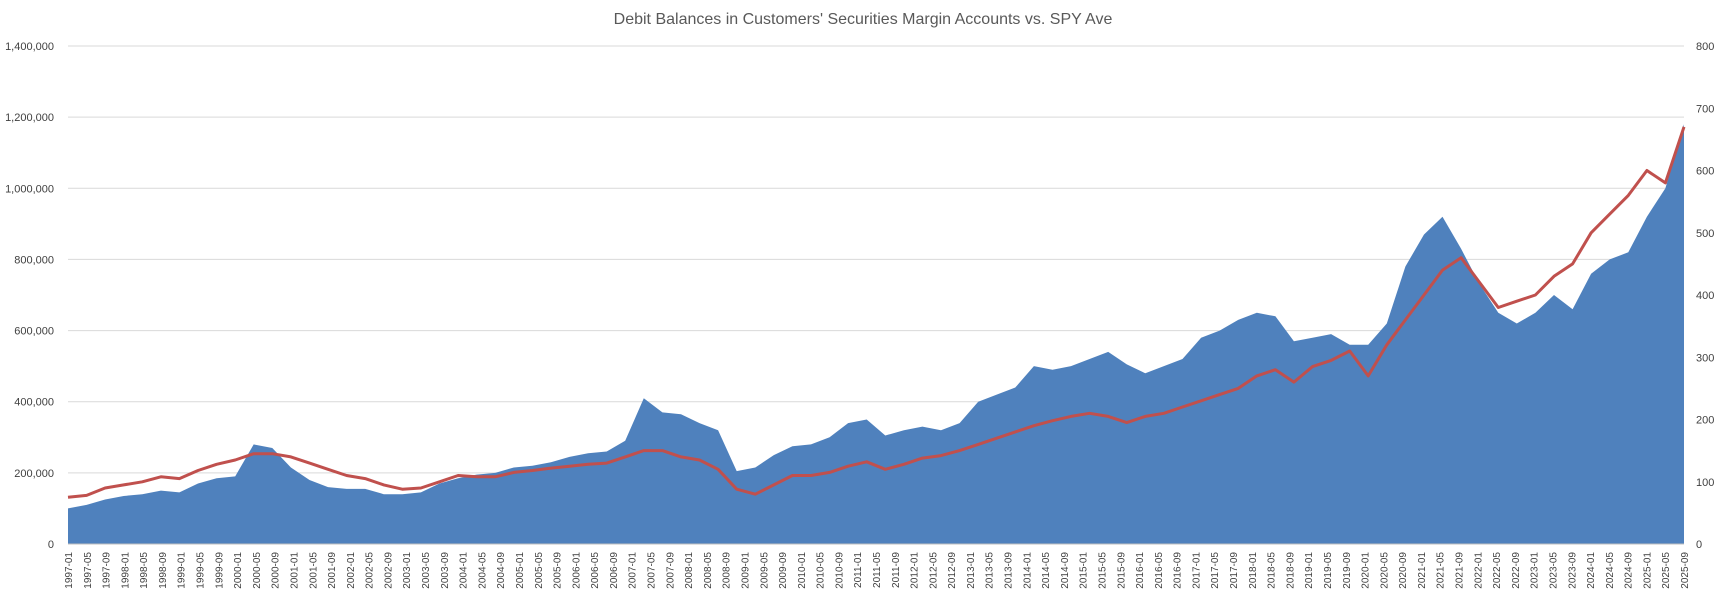 The height and width of the screenshot is (598, 1727). Describe the element at coordinates (34, 260) in the screenshot. I see `y-left-tick-label: 800,000` at that location.